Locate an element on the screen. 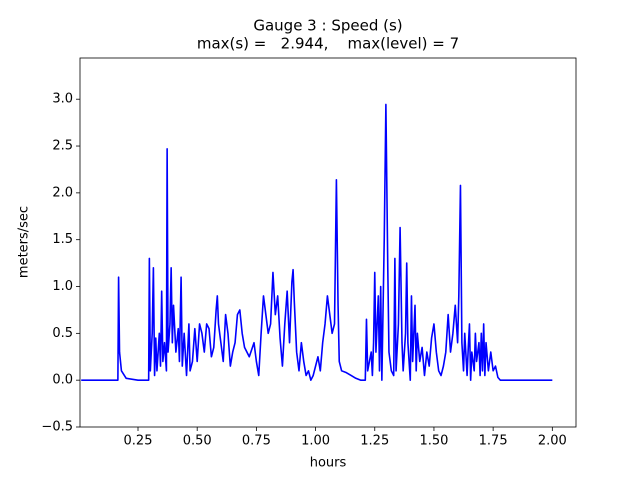  y-tick-label: 0.0 is located at coordinates (62, 380).